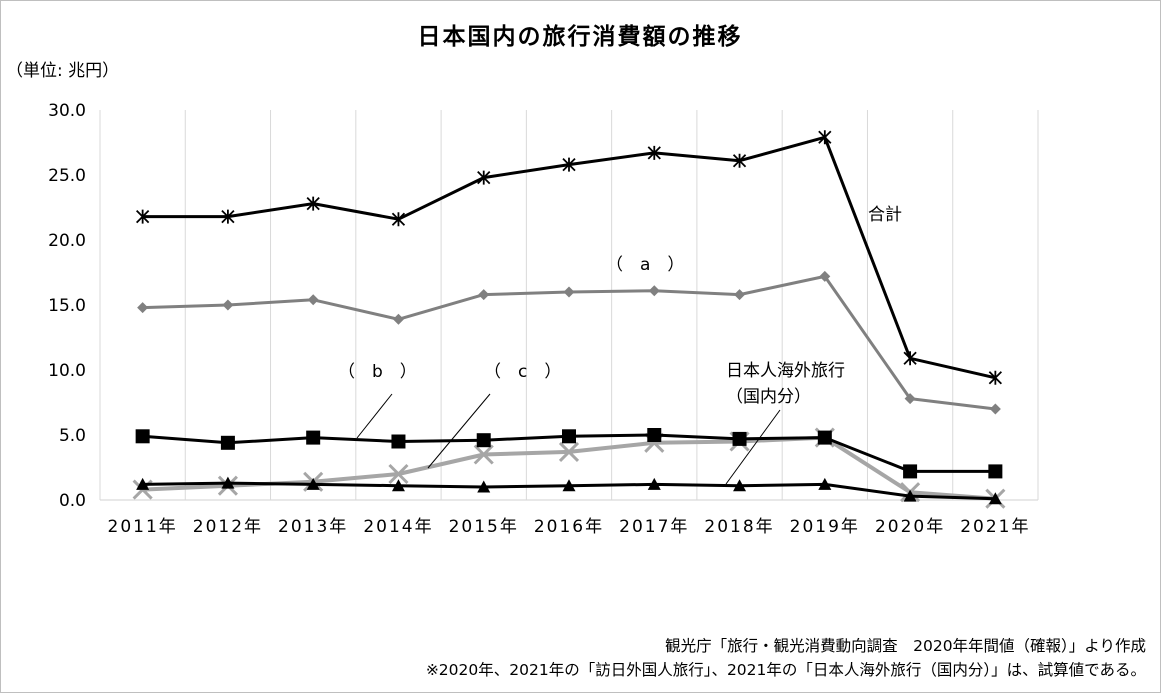 The image size is (1161, 693). Describe the element at coordinates (645, 265) in the screenshot. I see `label-a: （ a ）` at that location.